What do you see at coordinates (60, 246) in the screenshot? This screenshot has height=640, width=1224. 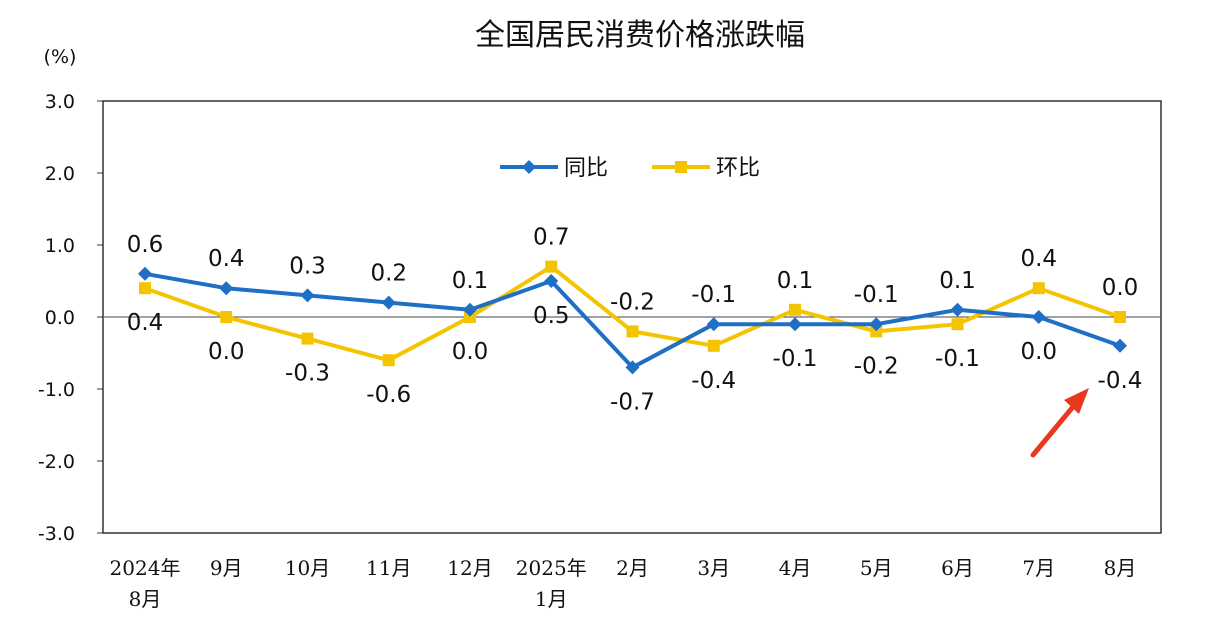 I see `y-tick-label: 1.0` at bounding box center [60, 246].